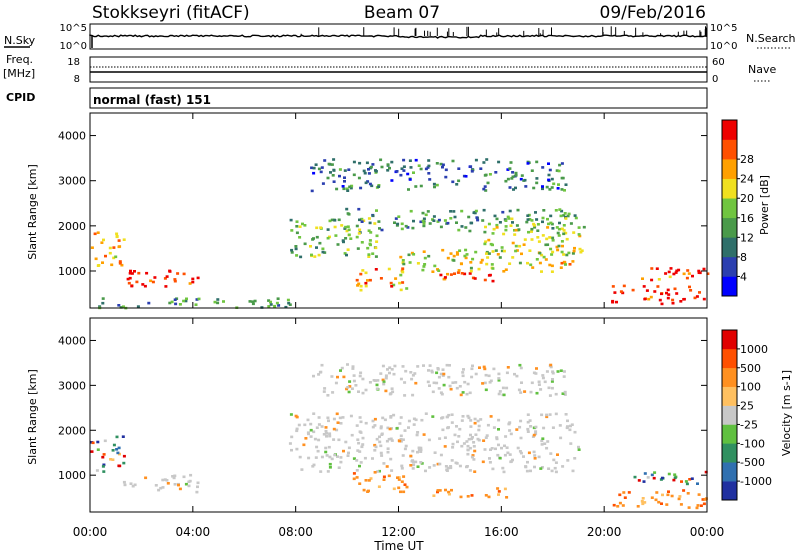  Describe the element at coordinates (398, 69) in the screenshot. I see `freq-panel-frame` at that location.